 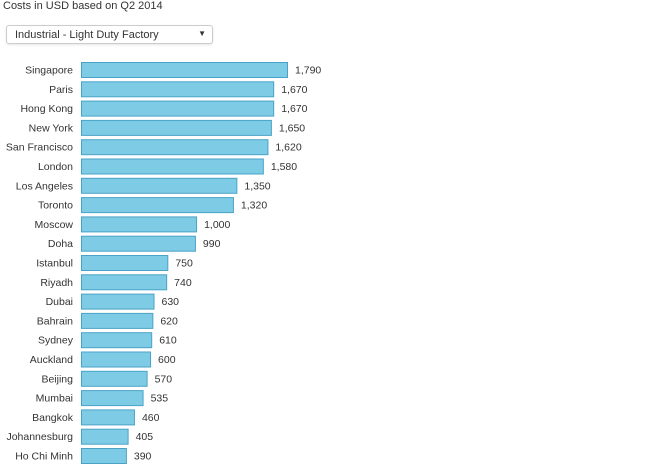 What do you see at coordinates (118, 301) in the screenshot?
I see `bar-dubai` at bounding box center [118, 301].